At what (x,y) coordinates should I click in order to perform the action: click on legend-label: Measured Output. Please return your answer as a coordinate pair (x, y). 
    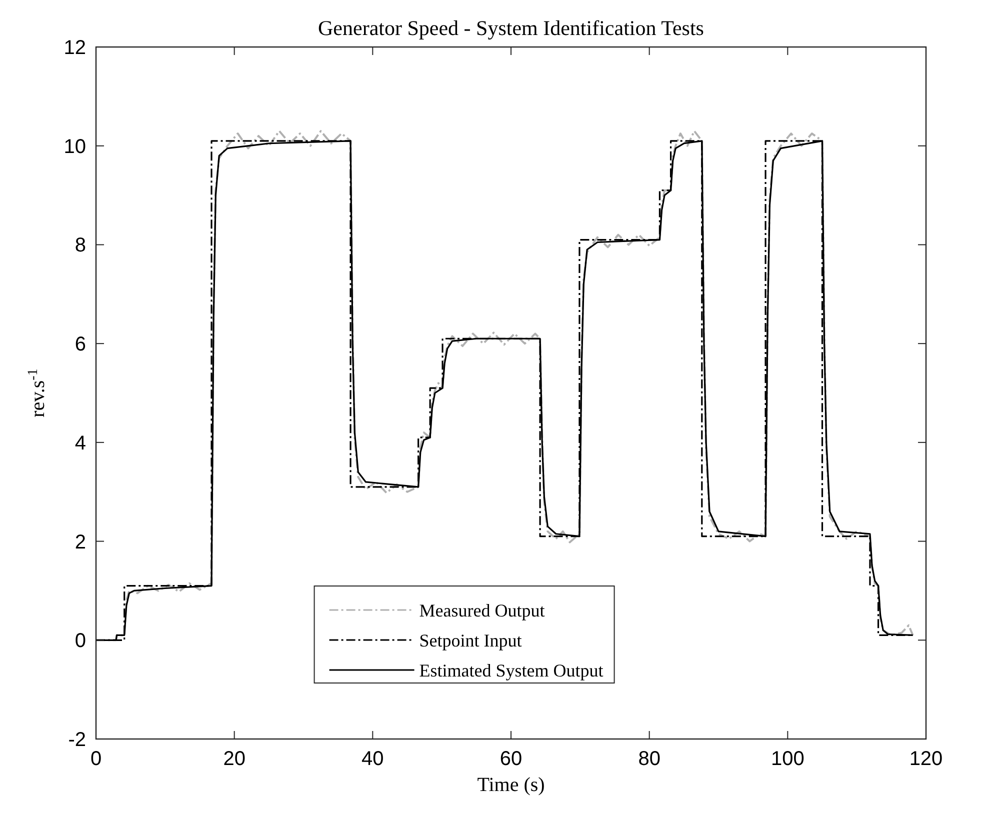
    Looking at the image, I should click on (482, 610).